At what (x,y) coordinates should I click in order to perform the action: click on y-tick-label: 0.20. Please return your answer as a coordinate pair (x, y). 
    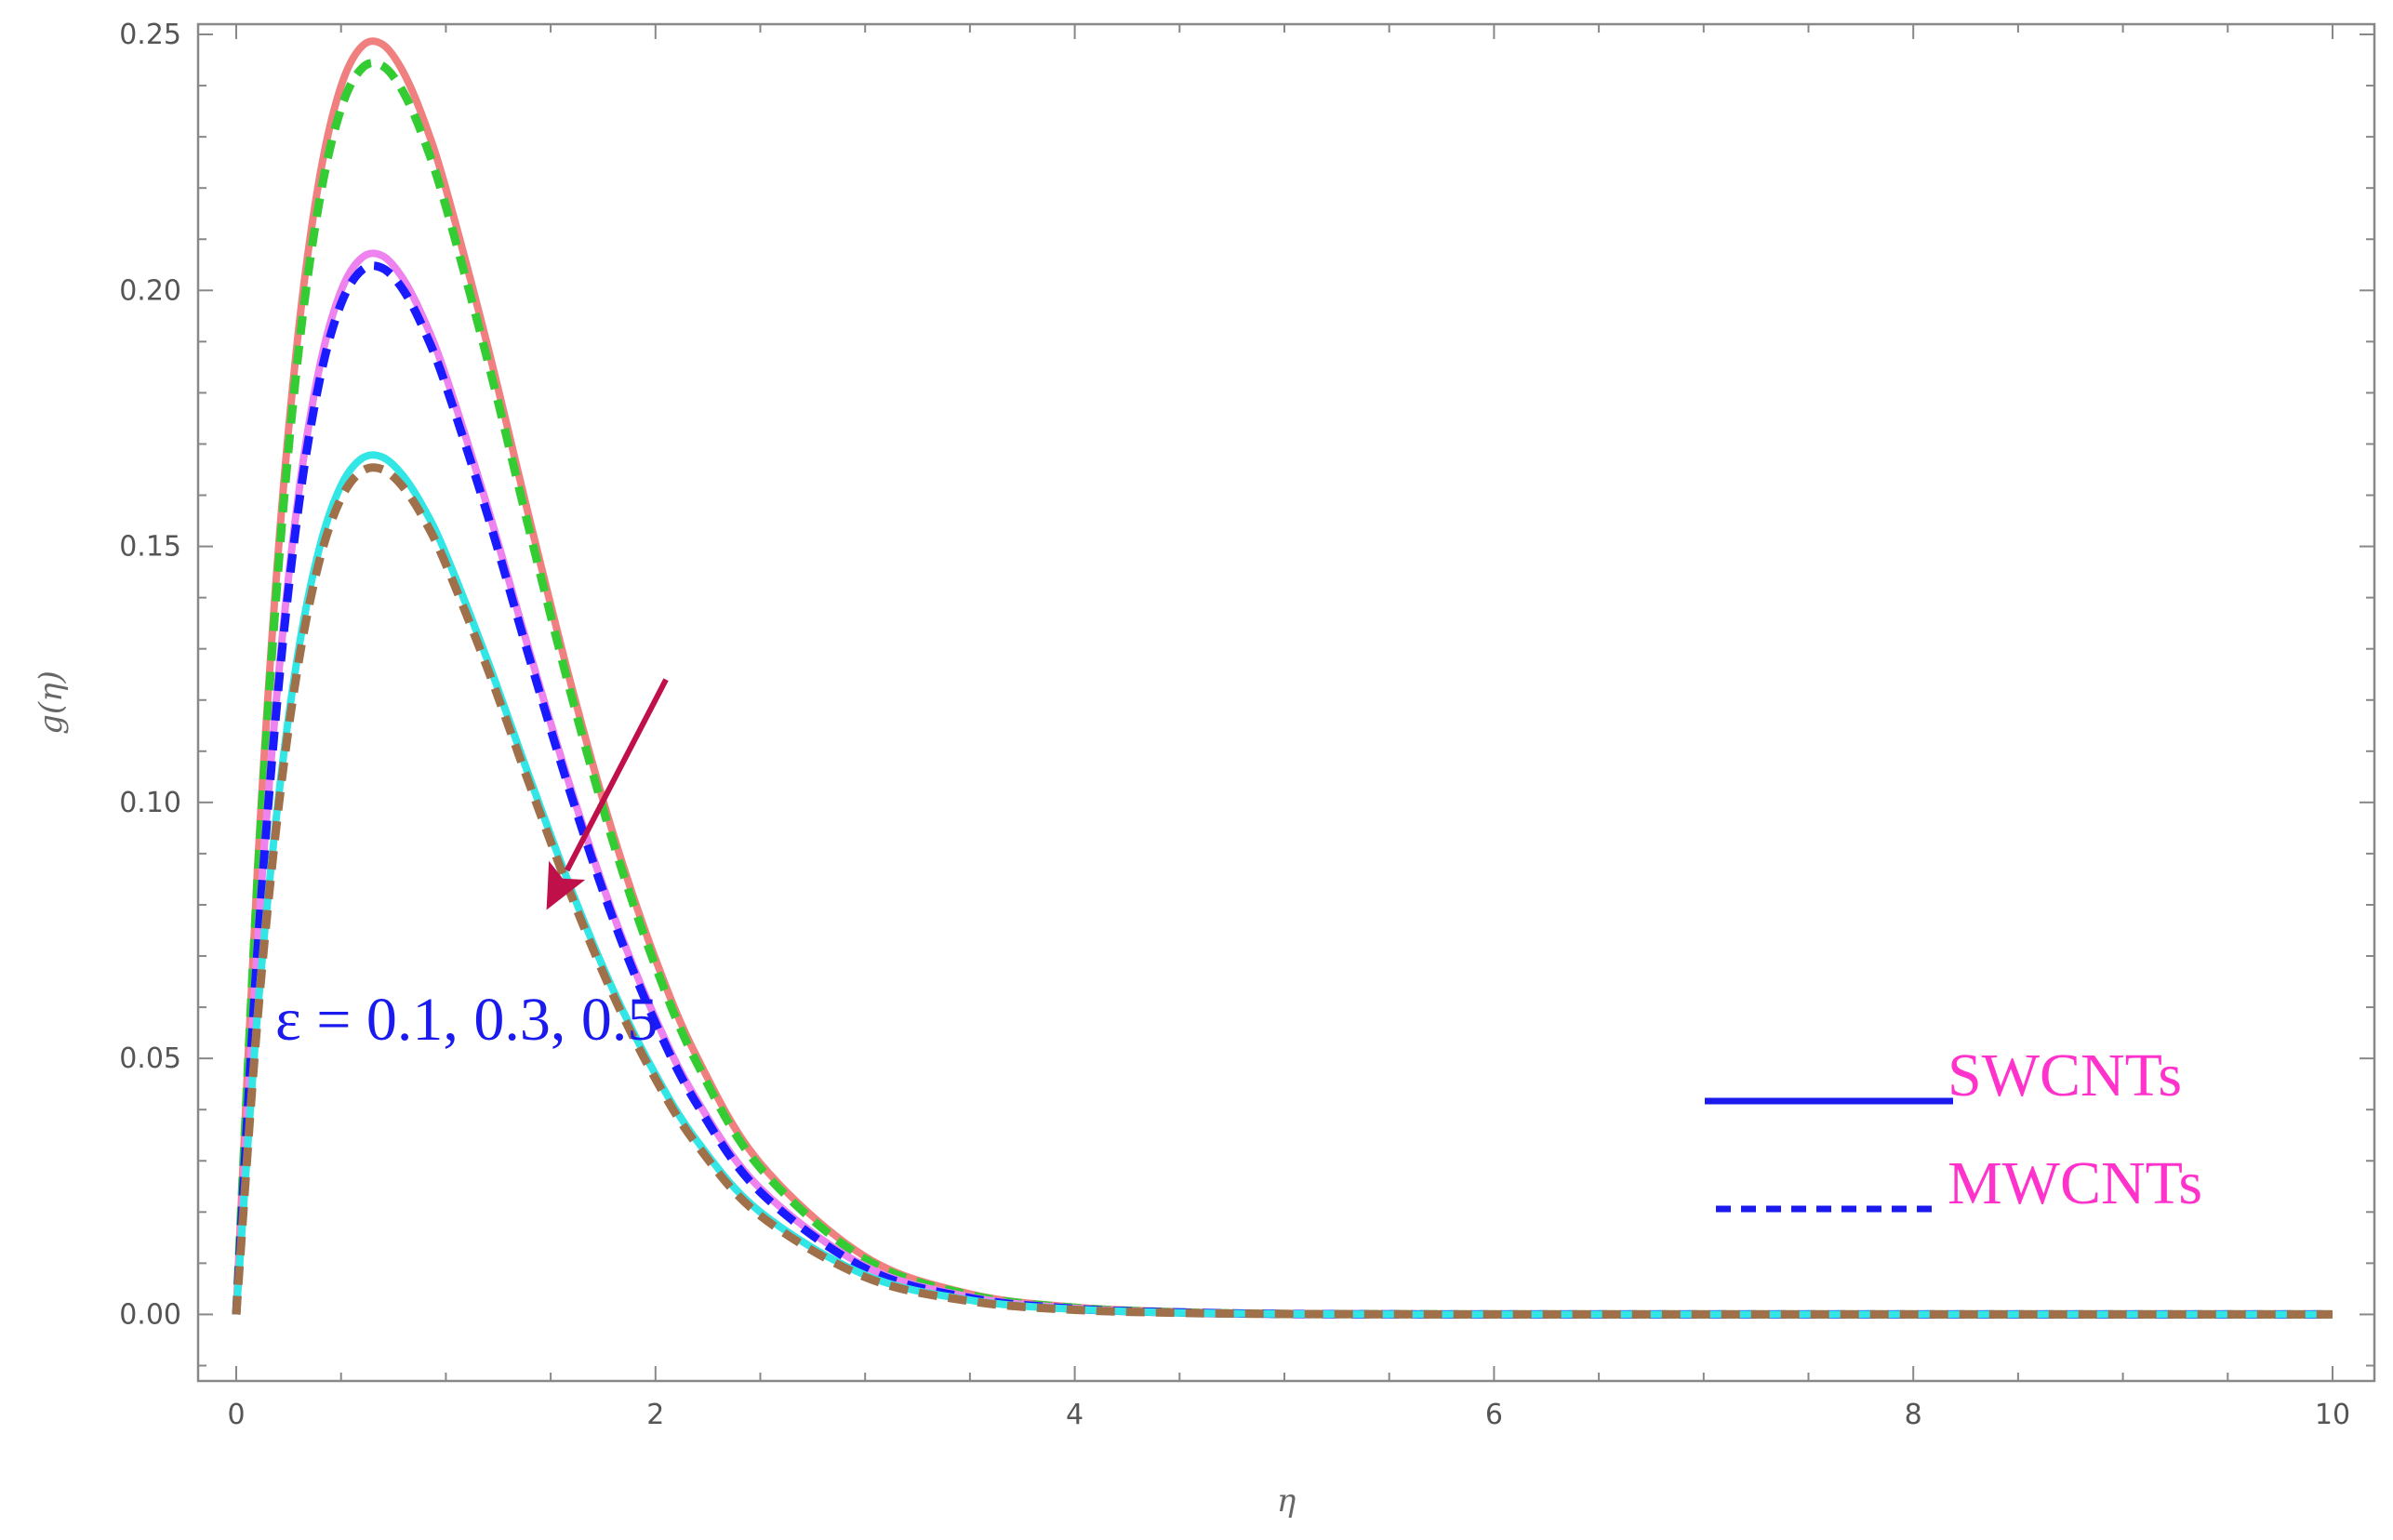
    Looking at the image, I should click on (150, 290).